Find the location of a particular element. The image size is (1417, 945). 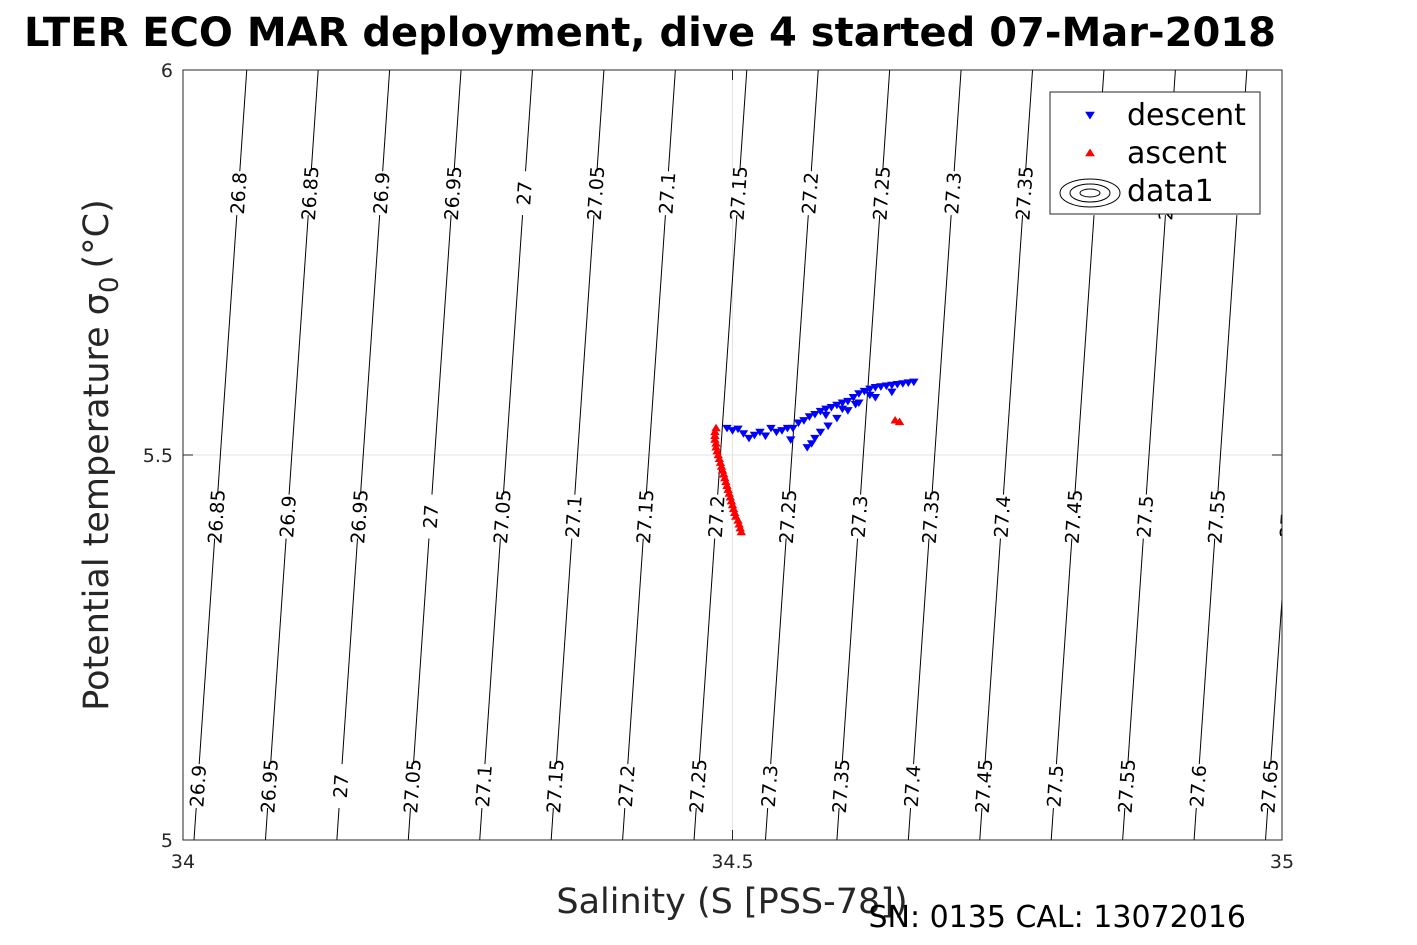

contour-label: 26.8 is located at coordinates (239, 193).